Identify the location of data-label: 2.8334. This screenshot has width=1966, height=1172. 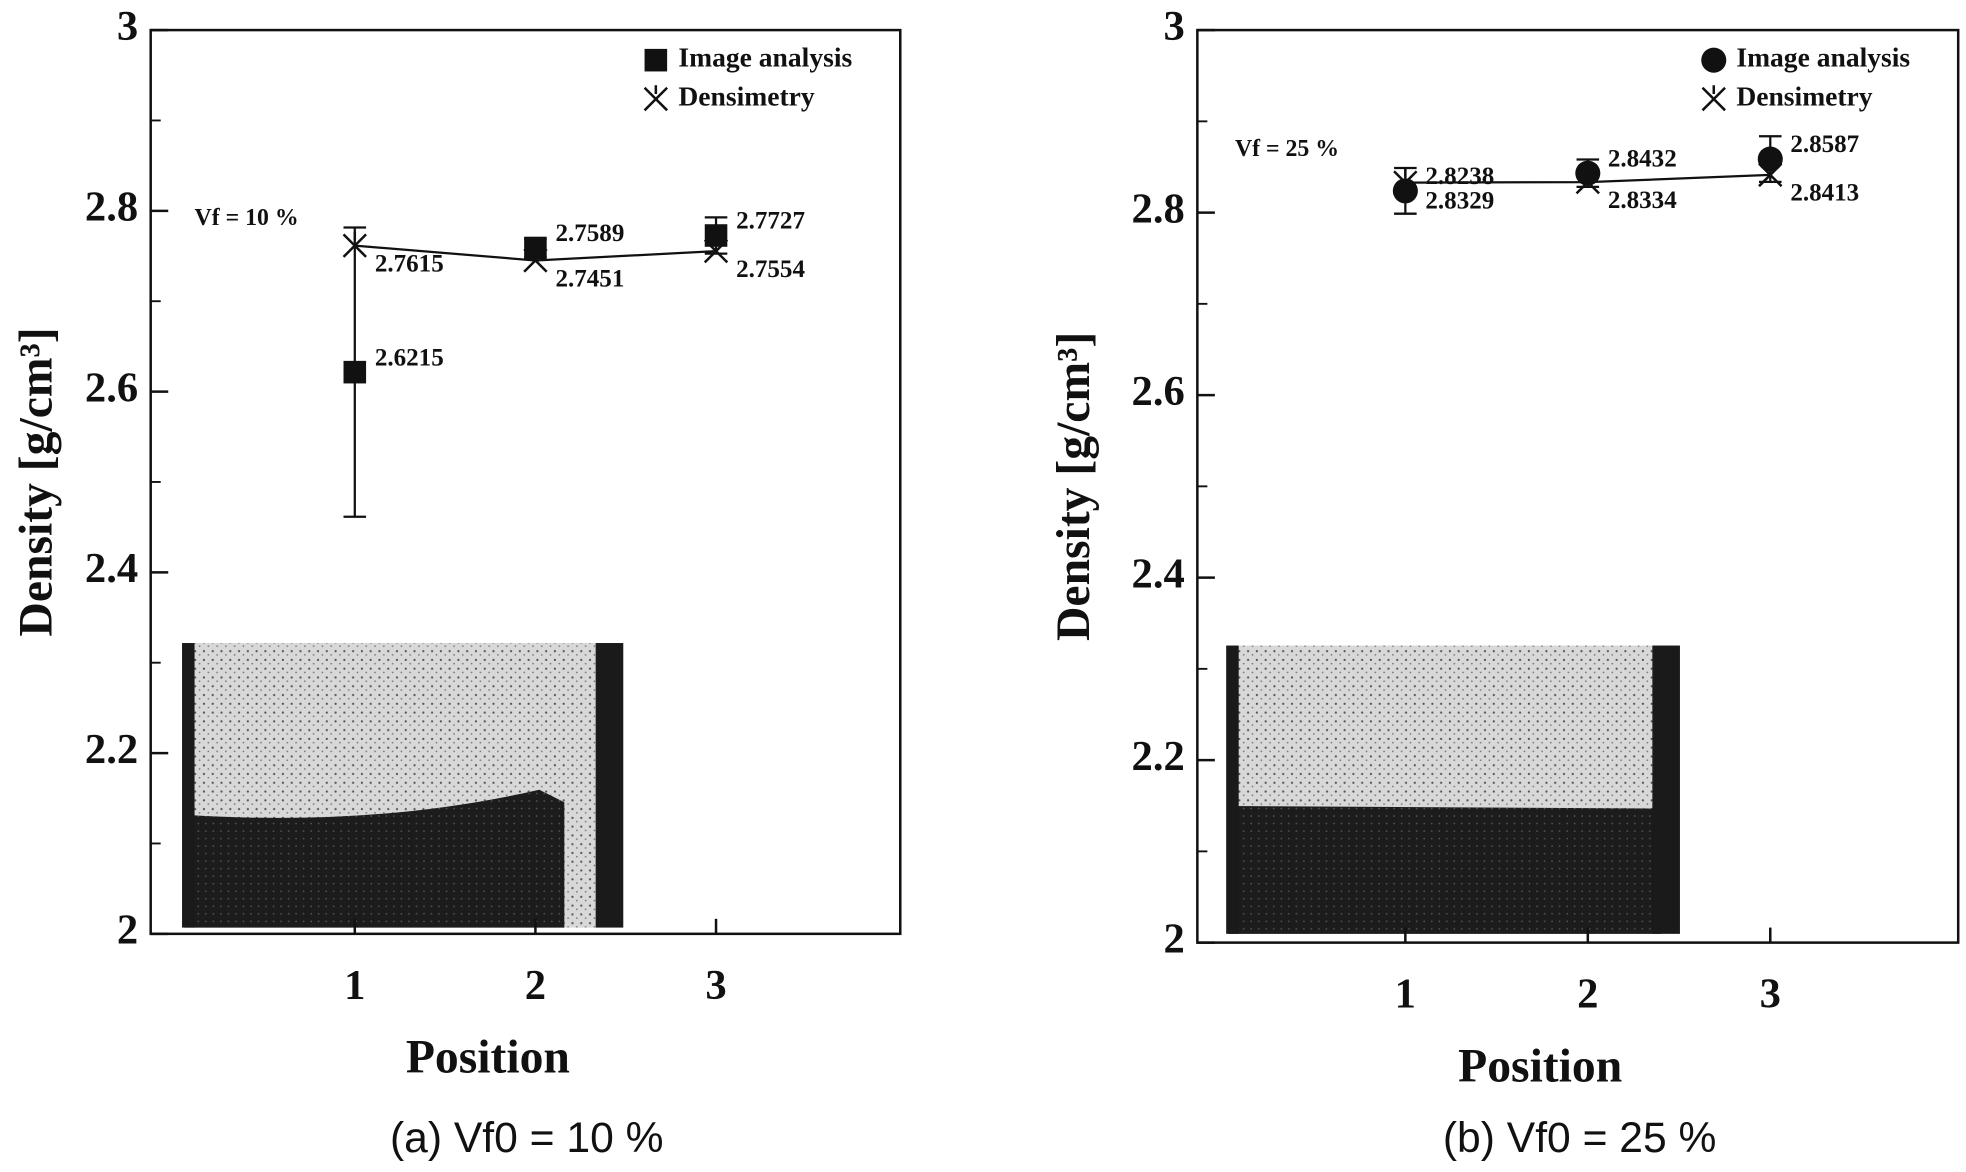
(1642, 200).